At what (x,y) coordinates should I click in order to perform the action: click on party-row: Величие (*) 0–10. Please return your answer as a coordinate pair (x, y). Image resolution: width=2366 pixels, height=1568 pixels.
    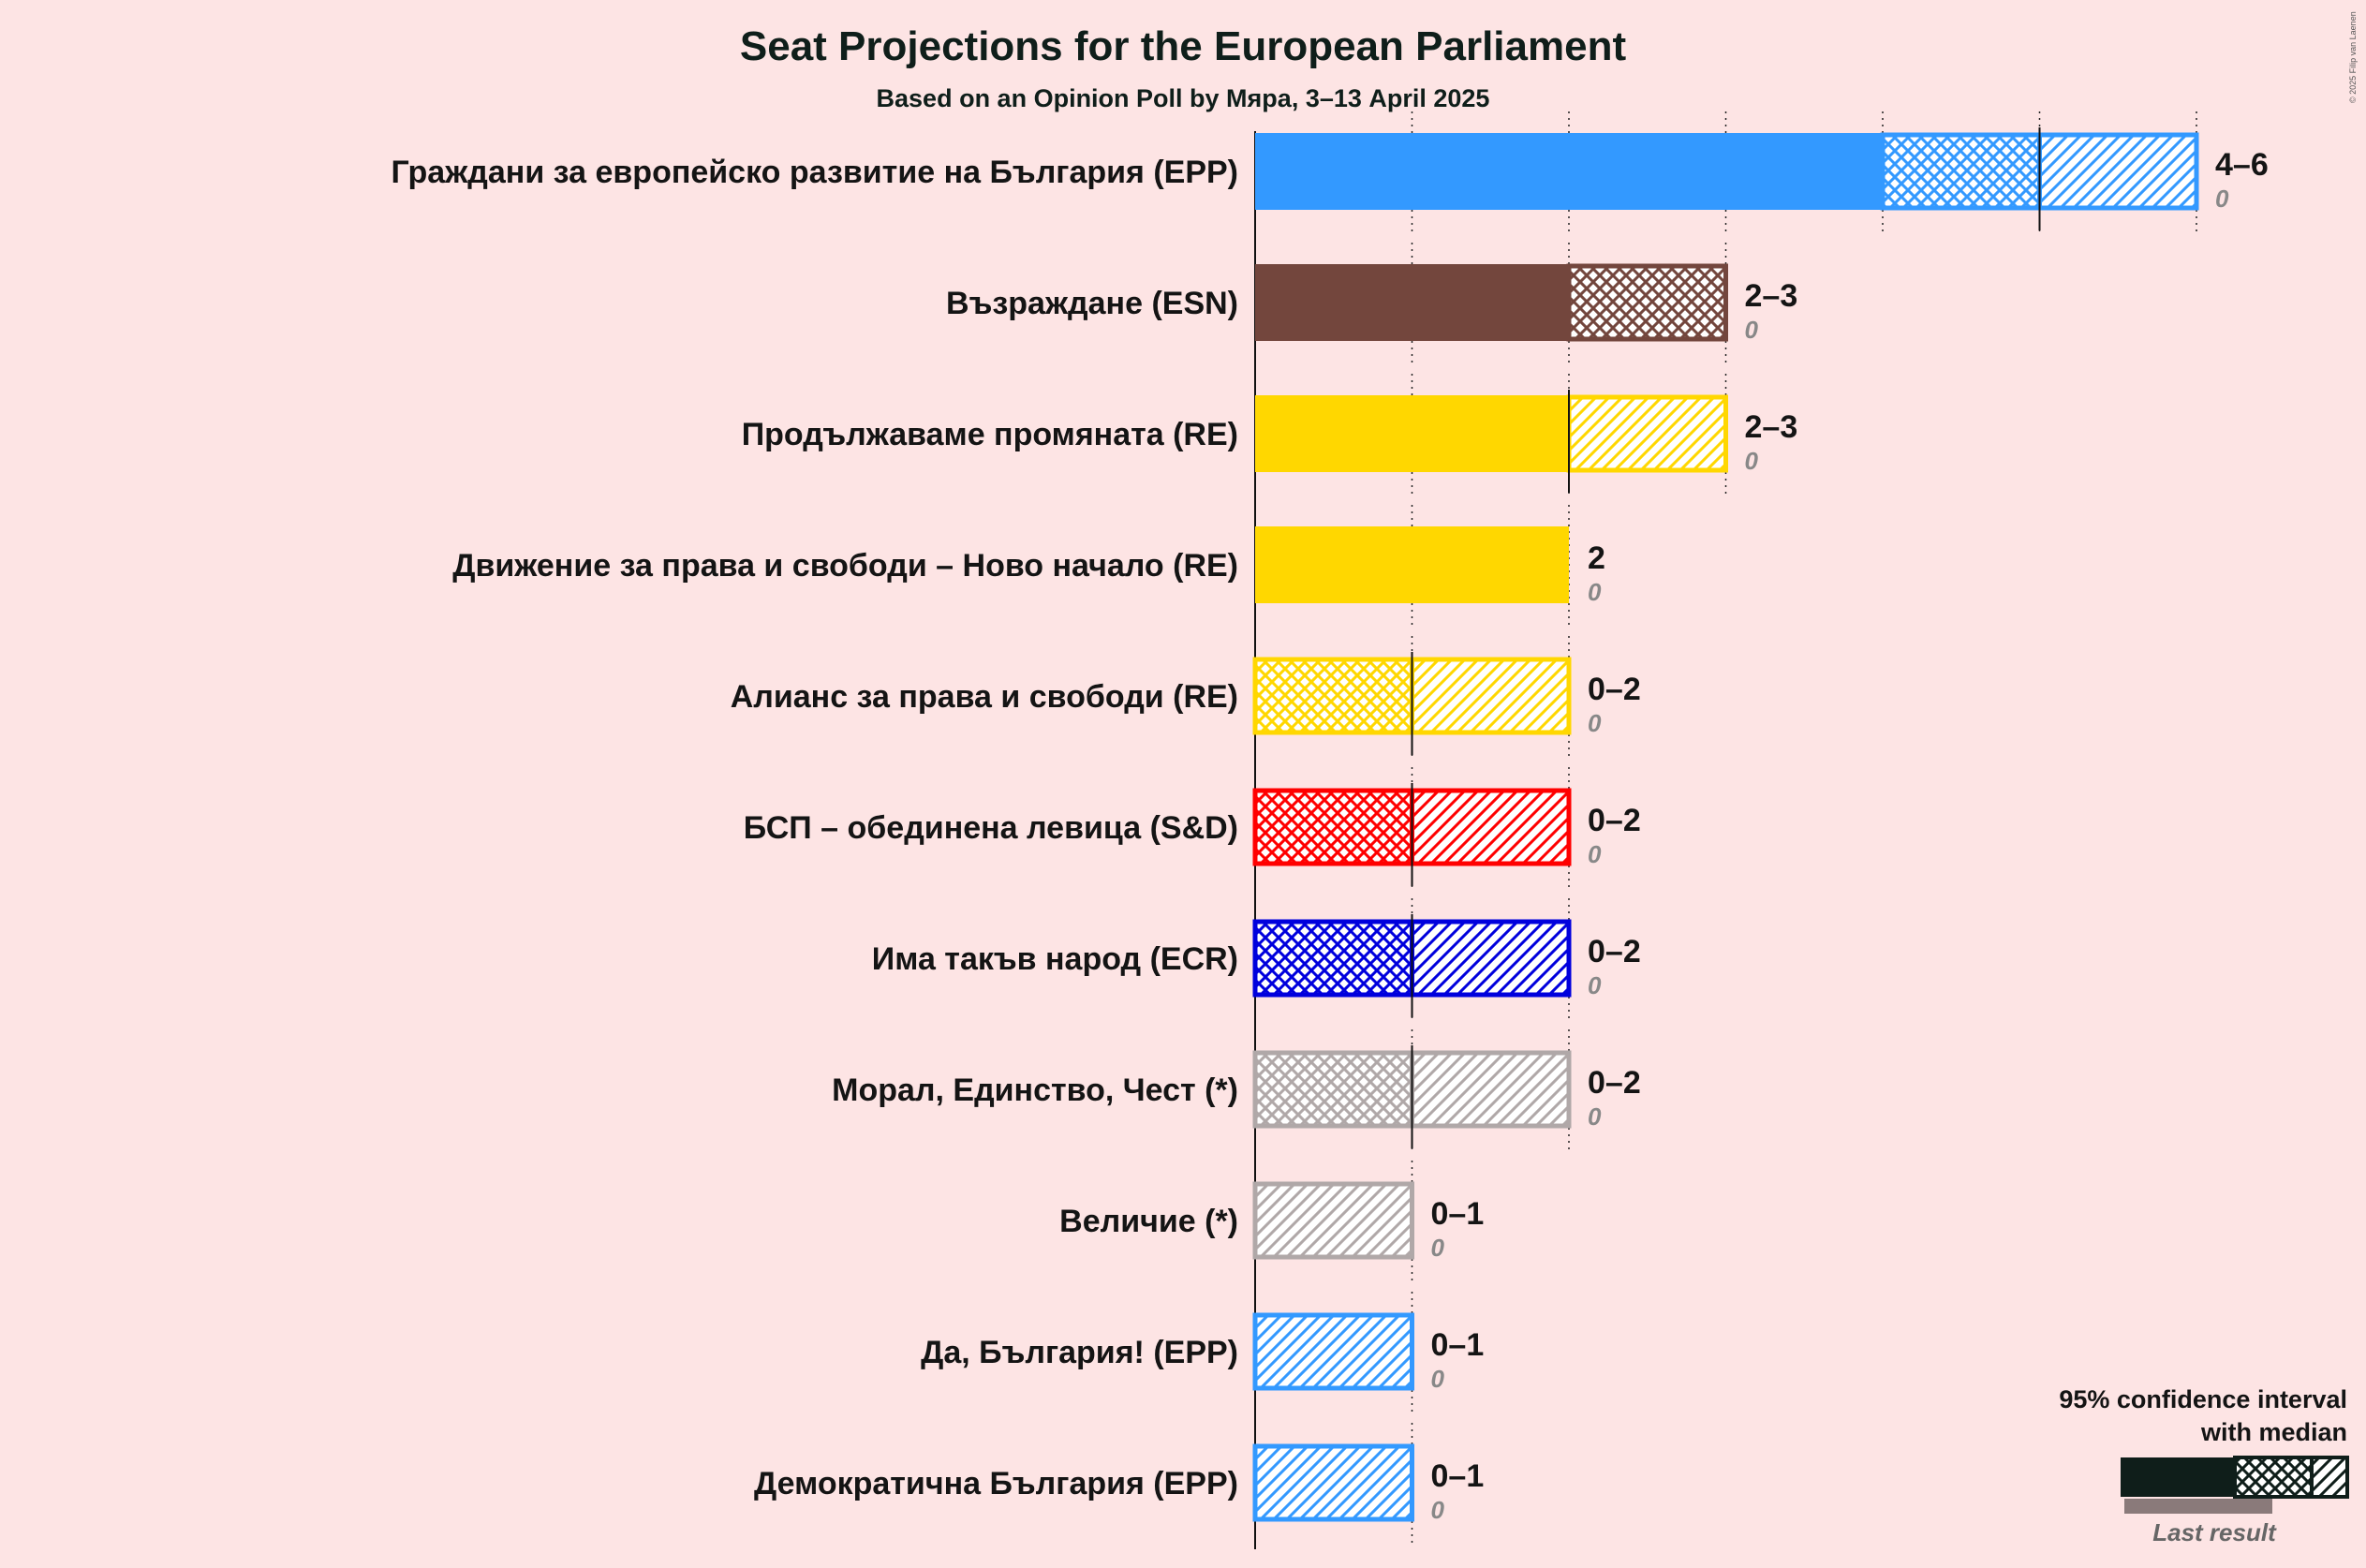
    Looking at the image, I should click on (1272, 1221).